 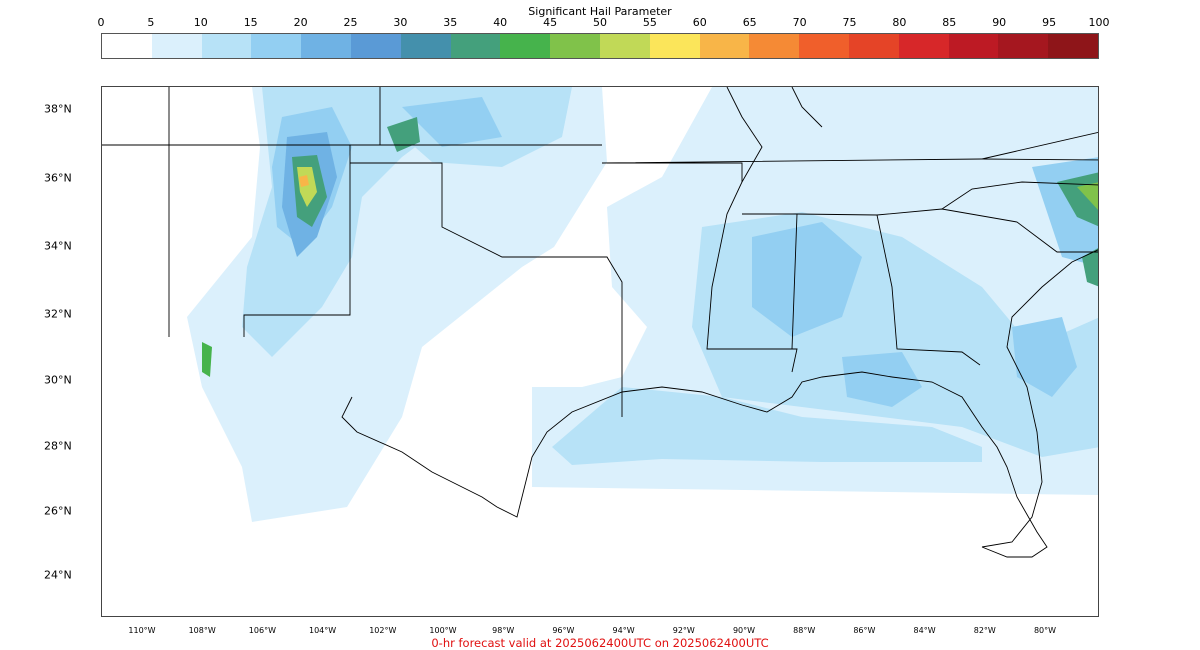 I want to click on longitude-label: 98°W, so click(x=503, y=630).